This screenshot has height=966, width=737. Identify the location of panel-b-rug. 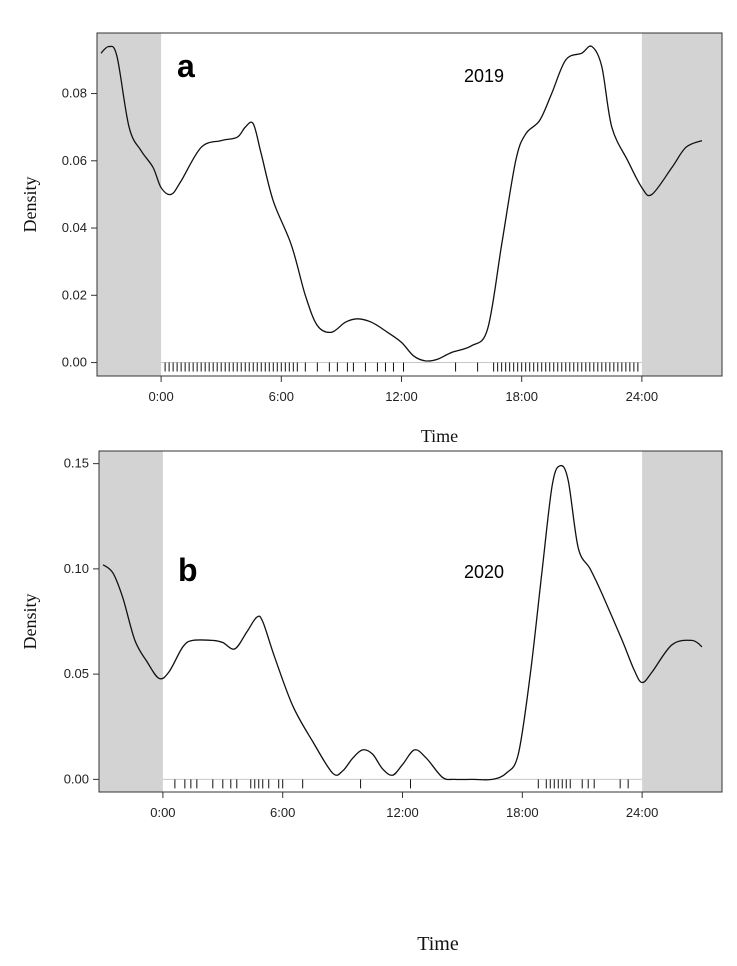
(401, 784).